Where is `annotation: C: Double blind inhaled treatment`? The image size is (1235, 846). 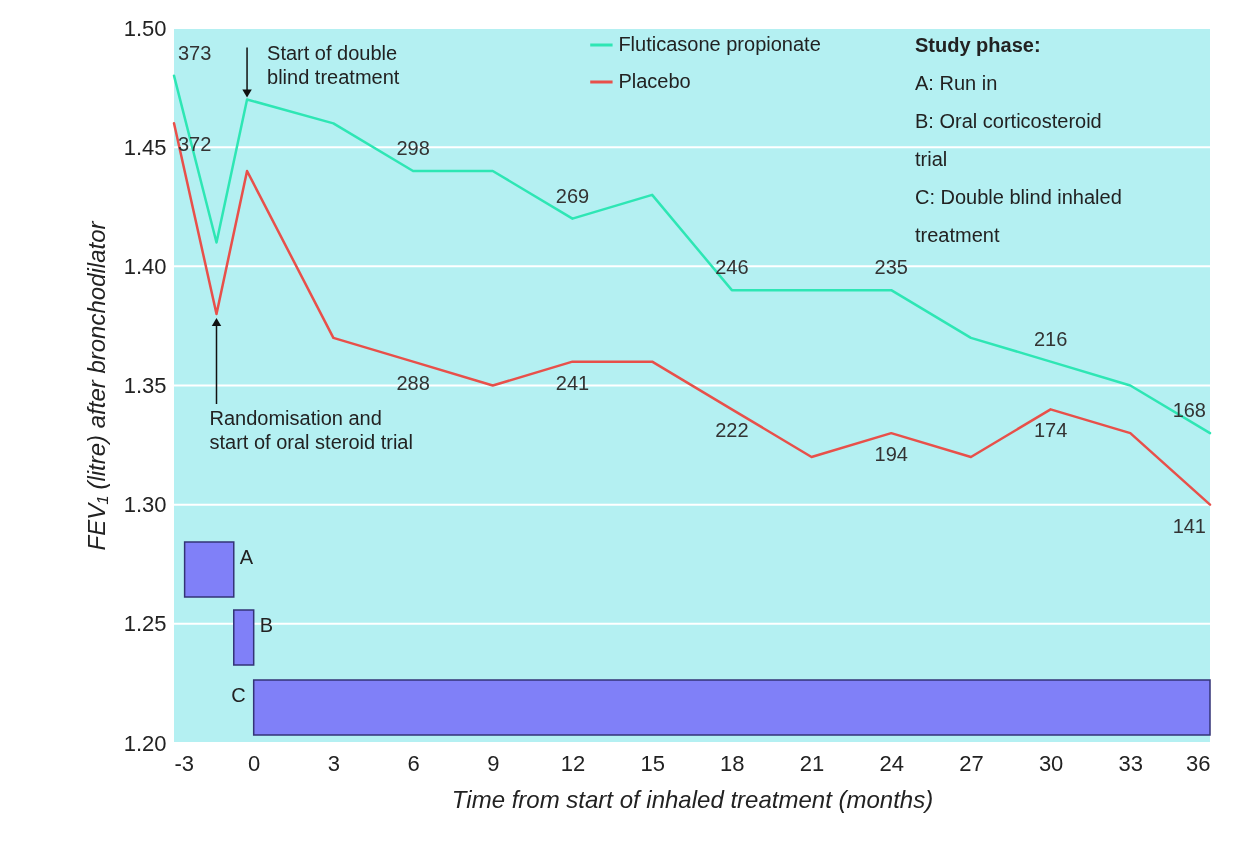 annotation: C: Double blind inhaled treatment is located at coordinates (1018, 216).